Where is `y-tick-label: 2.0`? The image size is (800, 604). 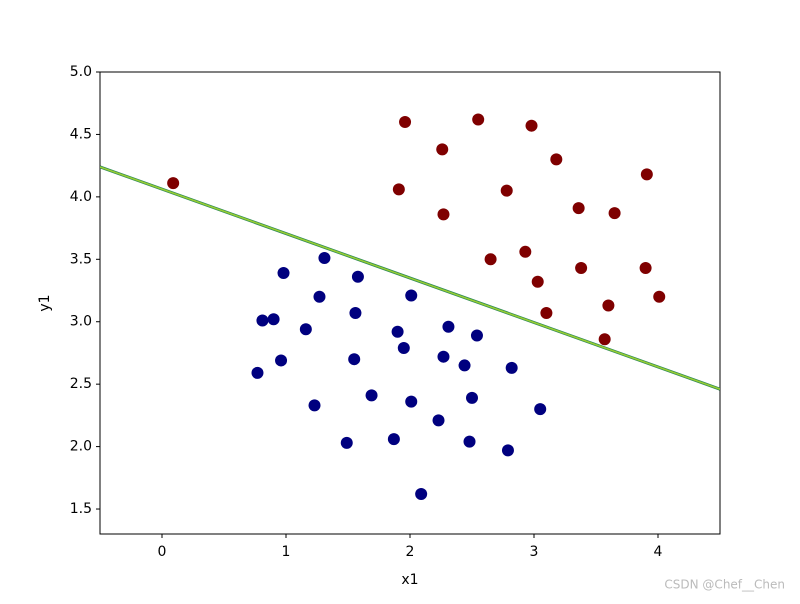 y-tick-label: 2.0 is located at coordinates (81, 447).